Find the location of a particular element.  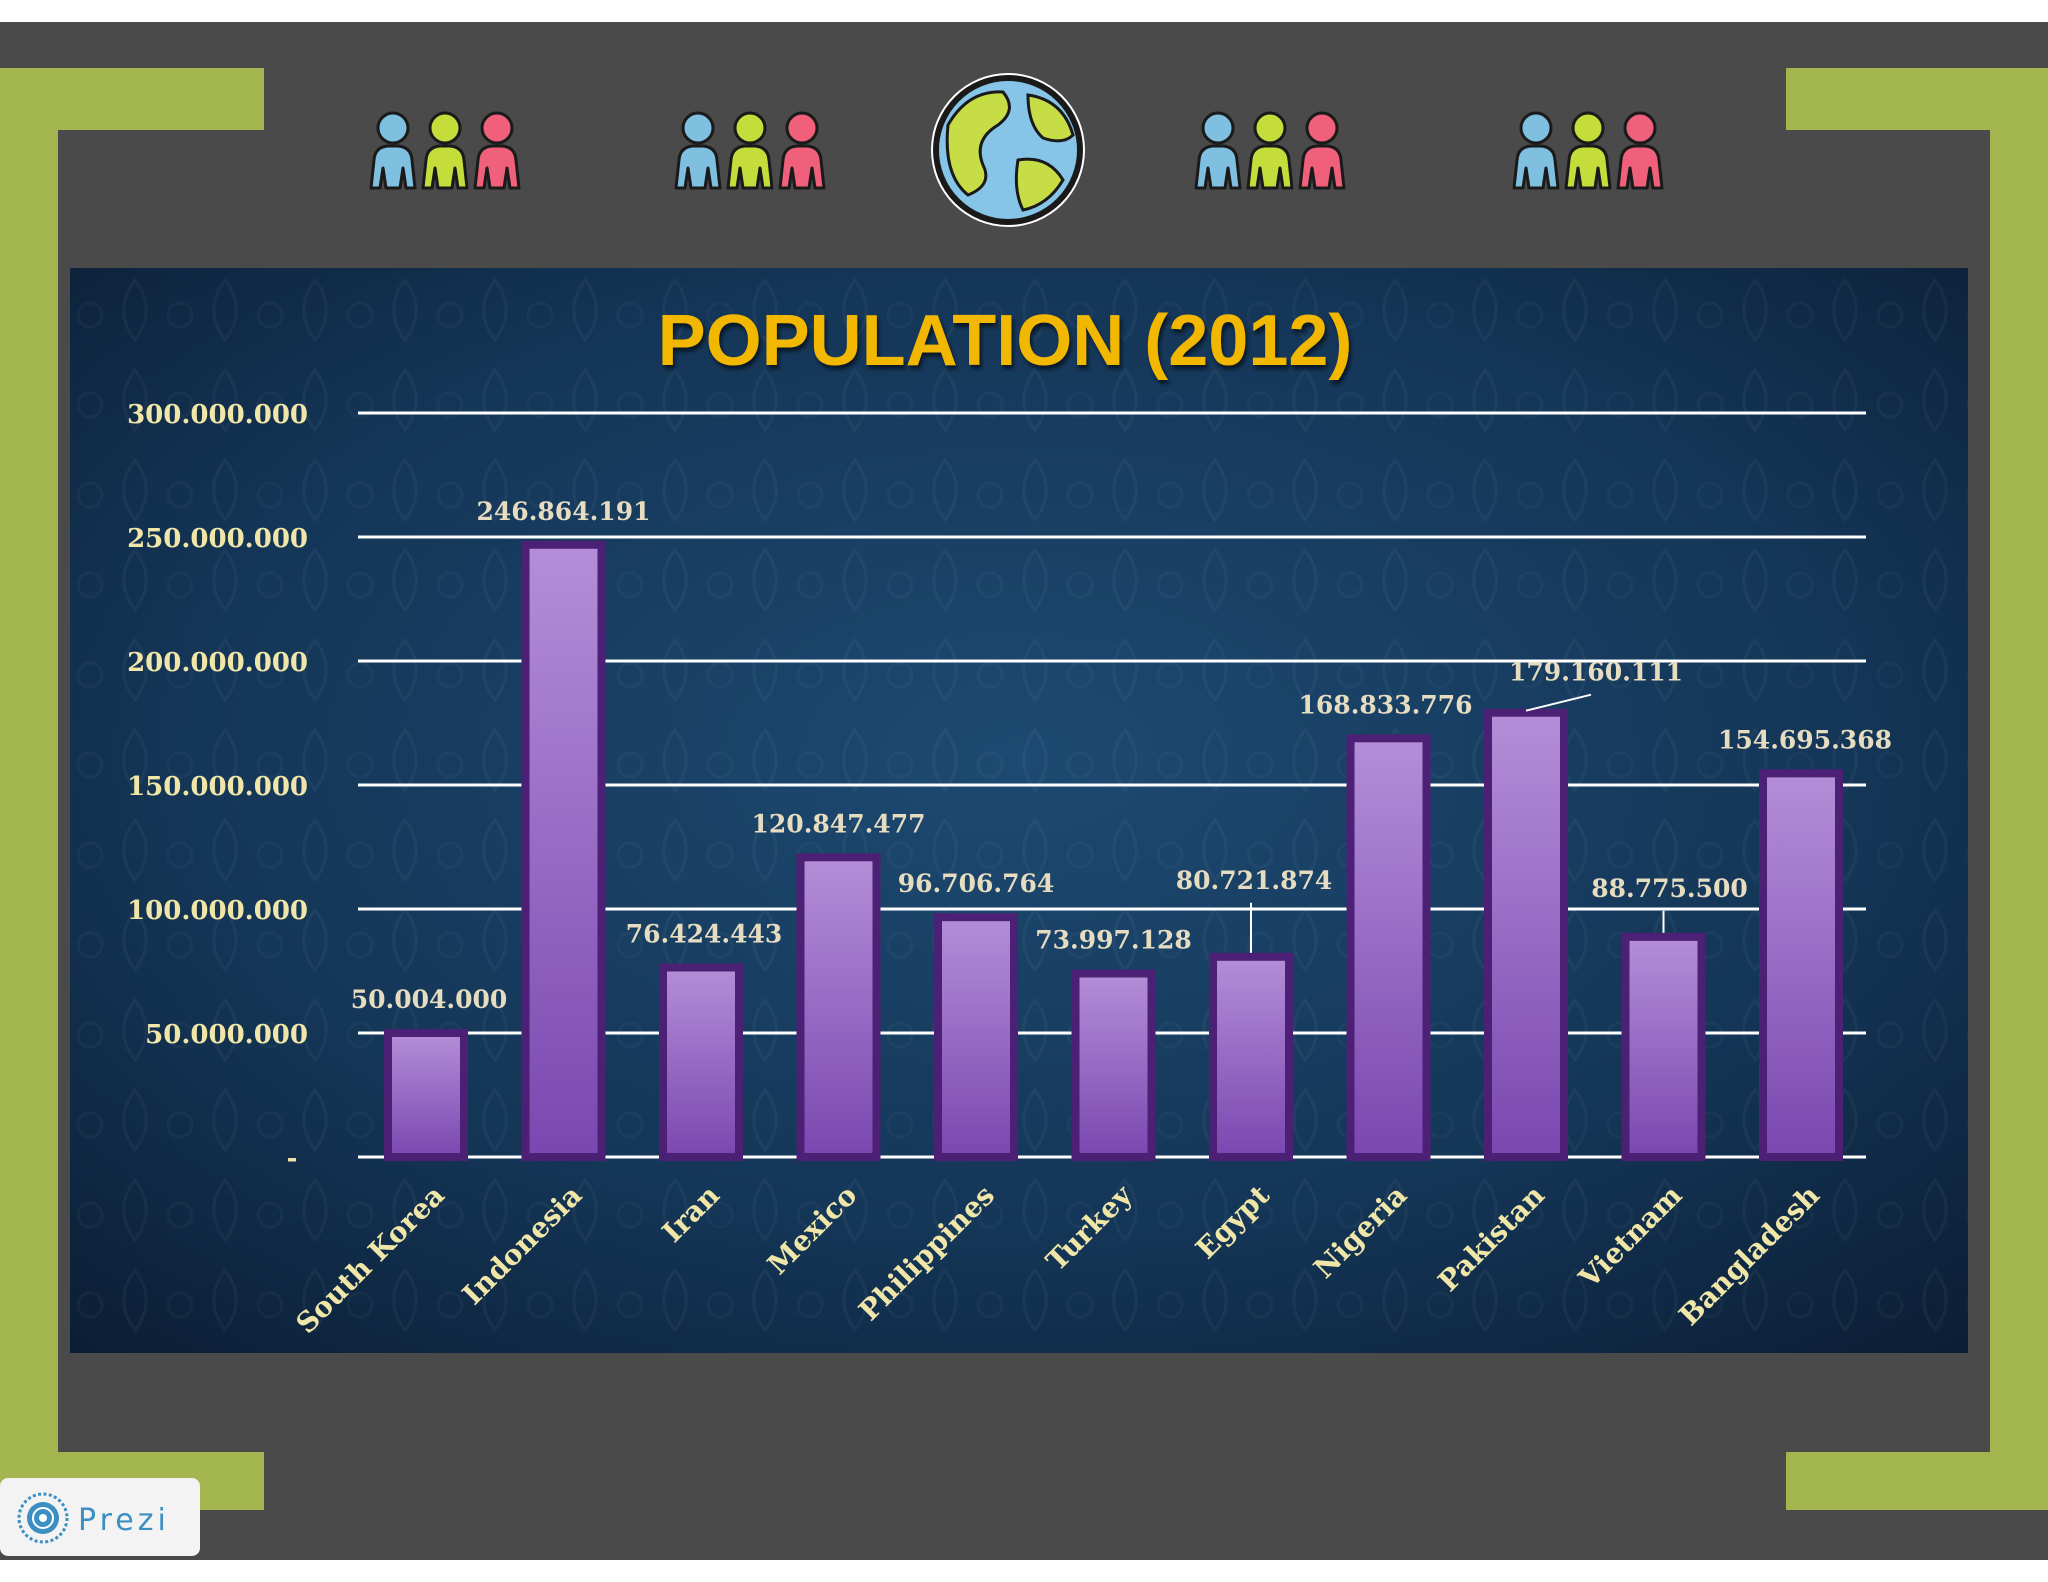

top-strip is located at coordinates (1024, 11).